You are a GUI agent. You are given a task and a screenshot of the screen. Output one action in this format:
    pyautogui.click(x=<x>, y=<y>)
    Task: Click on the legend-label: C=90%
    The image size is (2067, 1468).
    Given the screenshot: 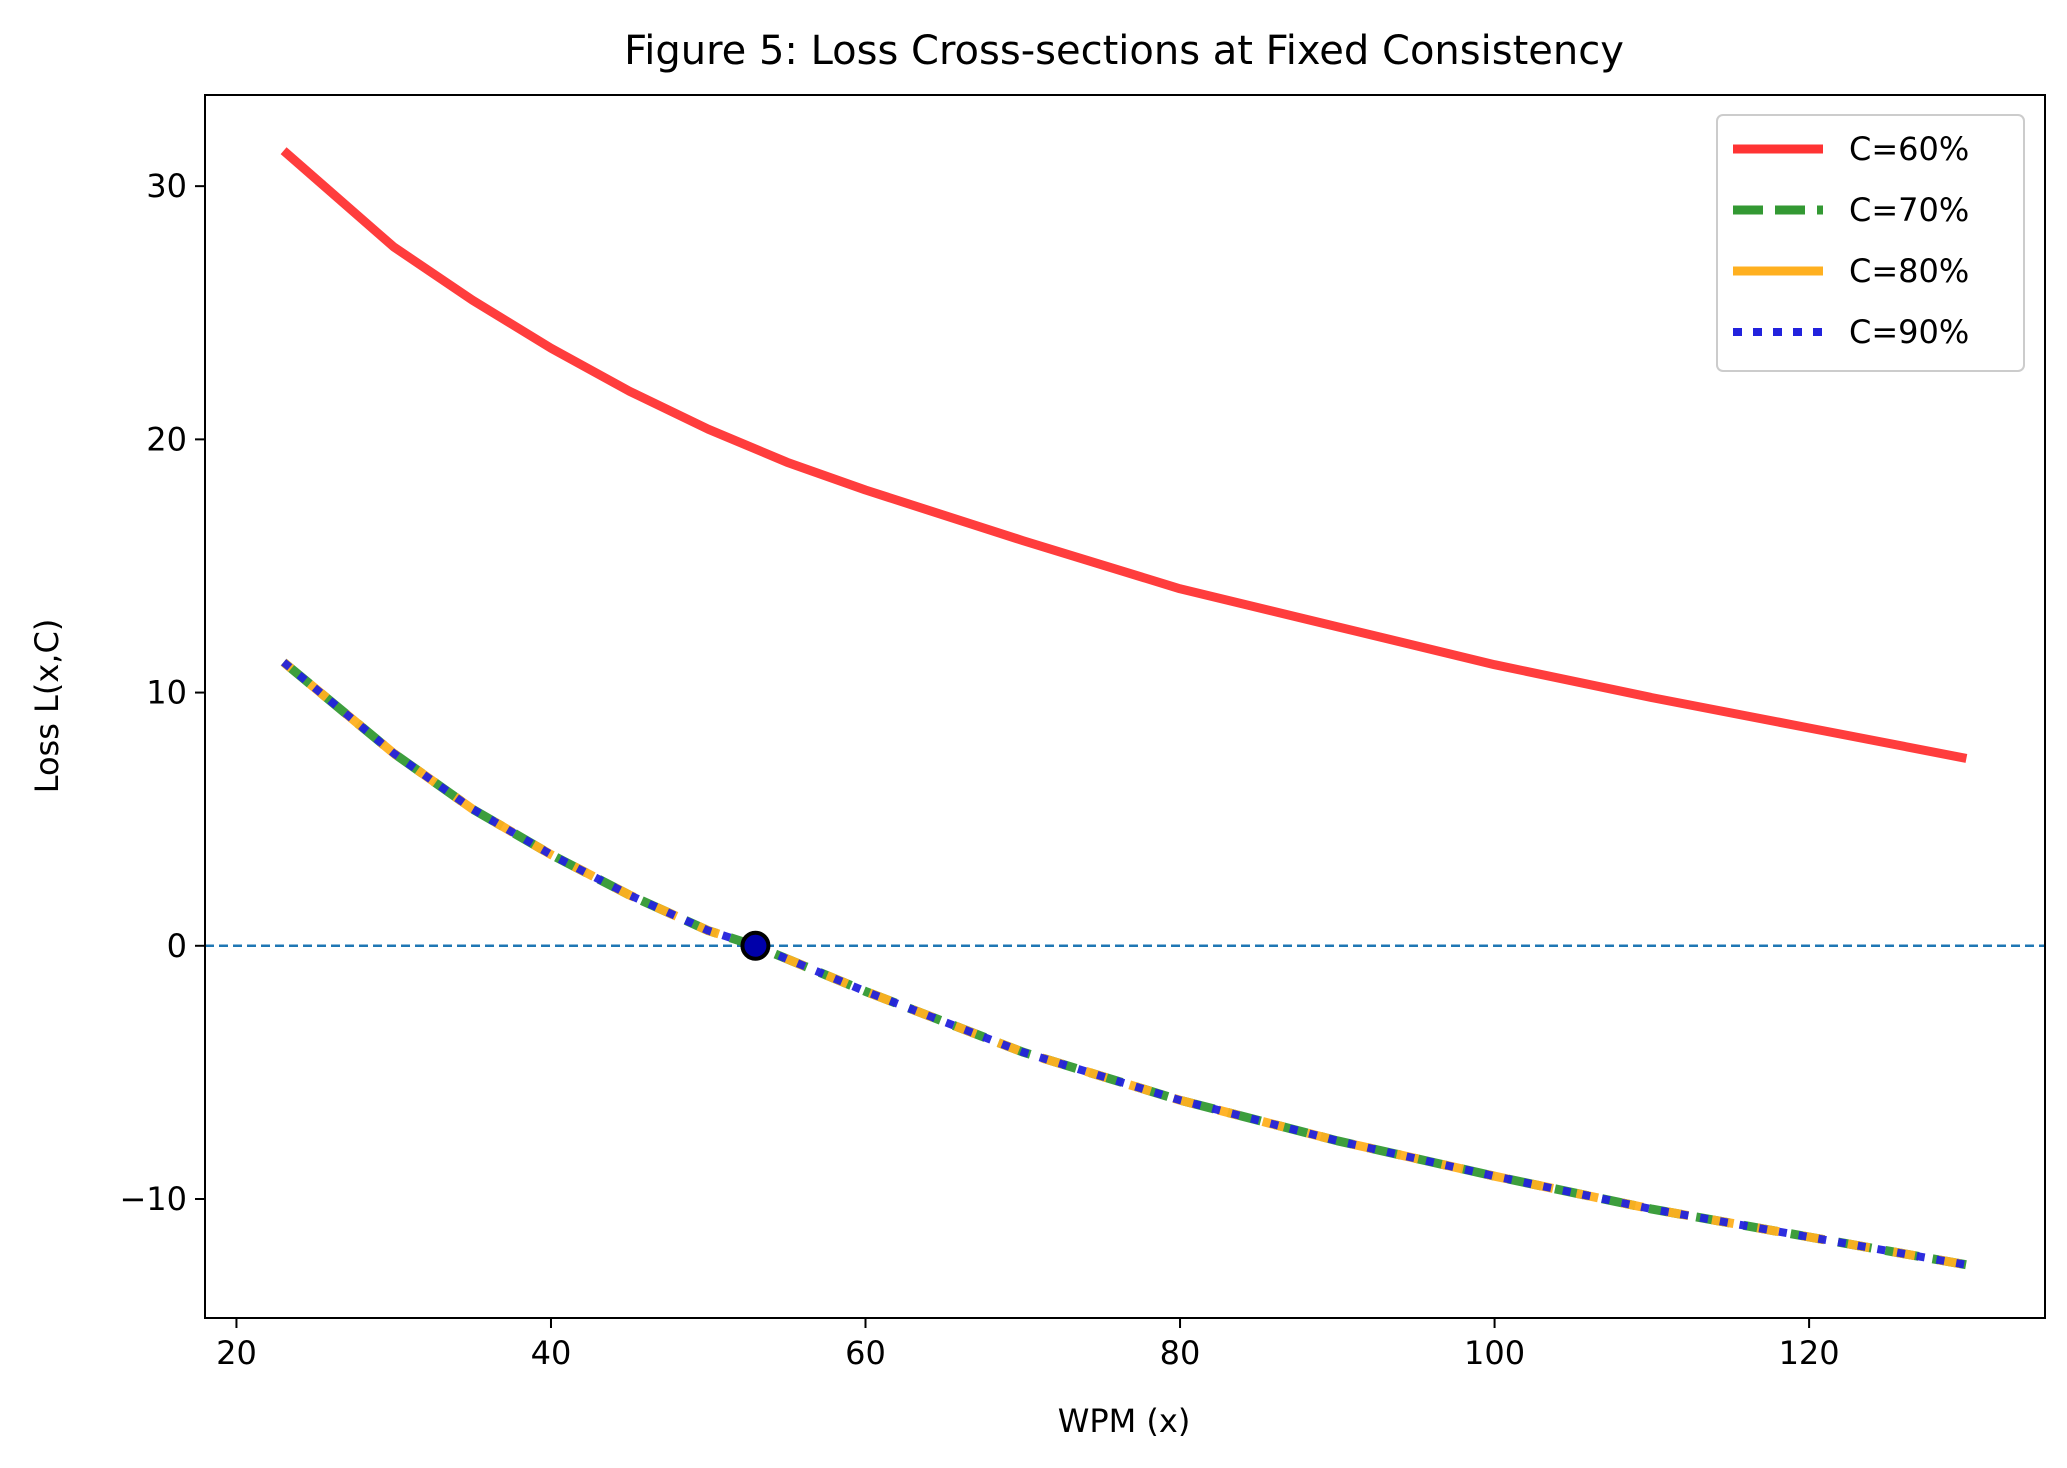 What is the action you would take?
    pyautogui.click(x=1909, y=332)
    